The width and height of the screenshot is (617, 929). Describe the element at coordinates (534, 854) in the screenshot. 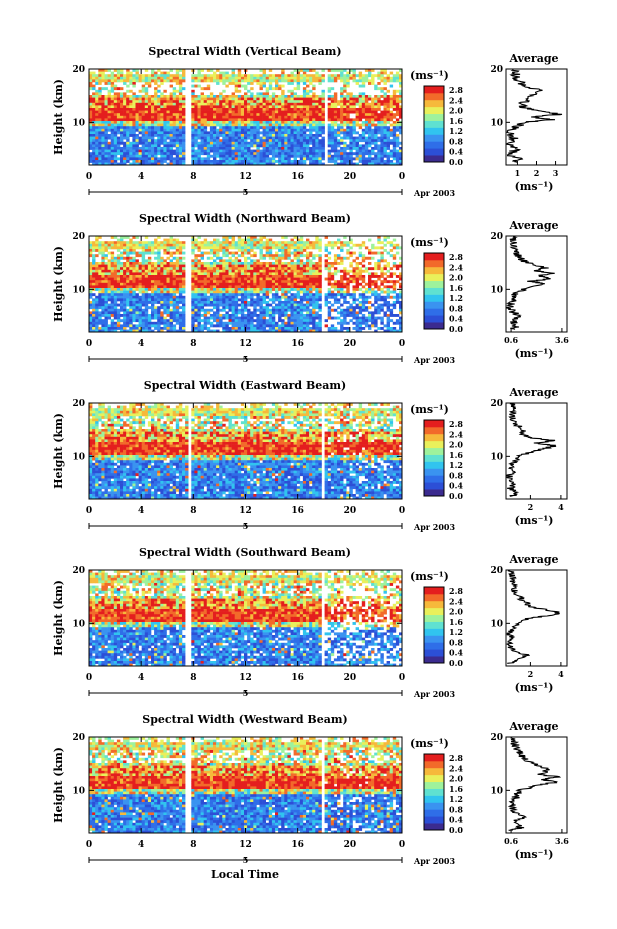

I see `average-unit: (ms⁻¹)` at that location.